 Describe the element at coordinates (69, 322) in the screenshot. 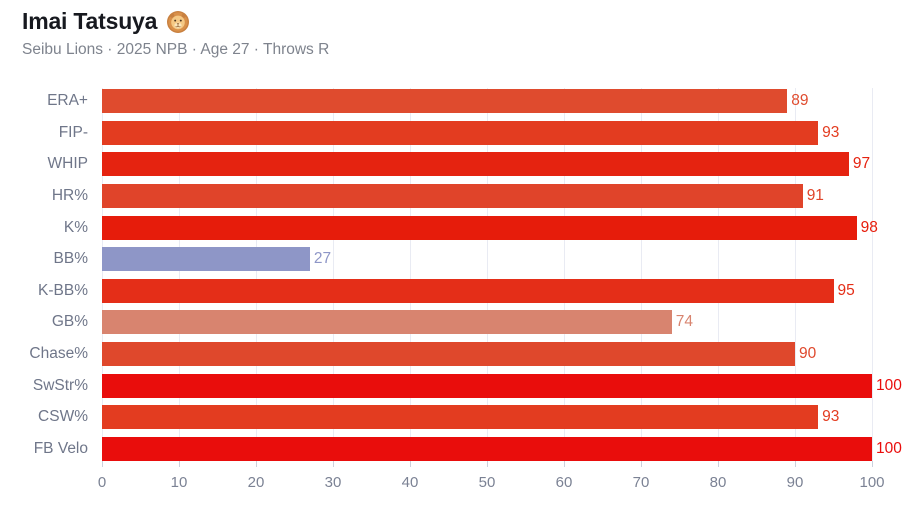

I see `row-label: GB%` at that location.